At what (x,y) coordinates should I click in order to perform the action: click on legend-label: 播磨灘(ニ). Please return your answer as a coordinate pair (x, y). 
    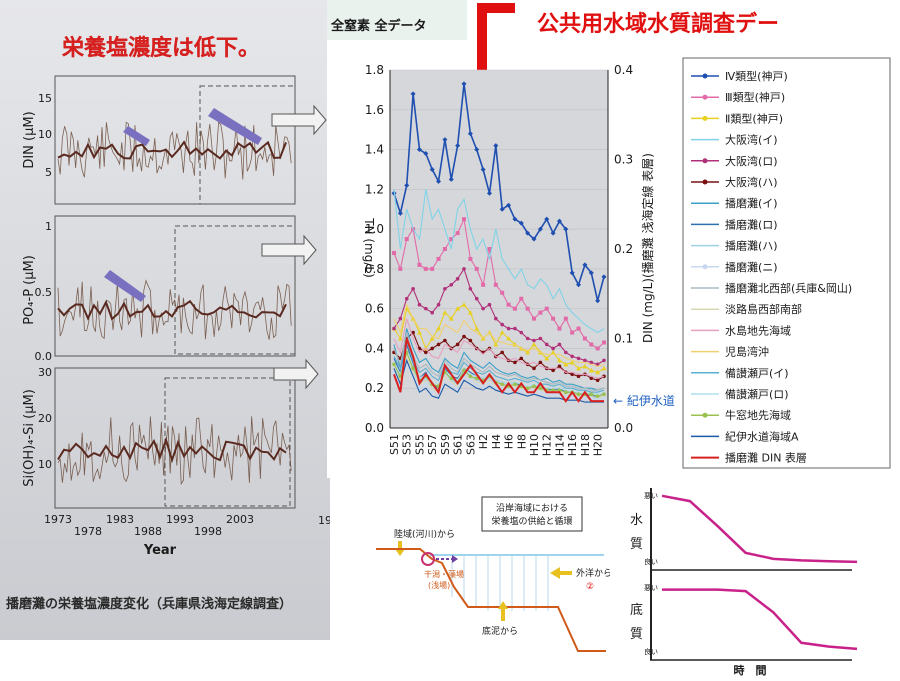
    Looking at the image, I should click on (751, 267).